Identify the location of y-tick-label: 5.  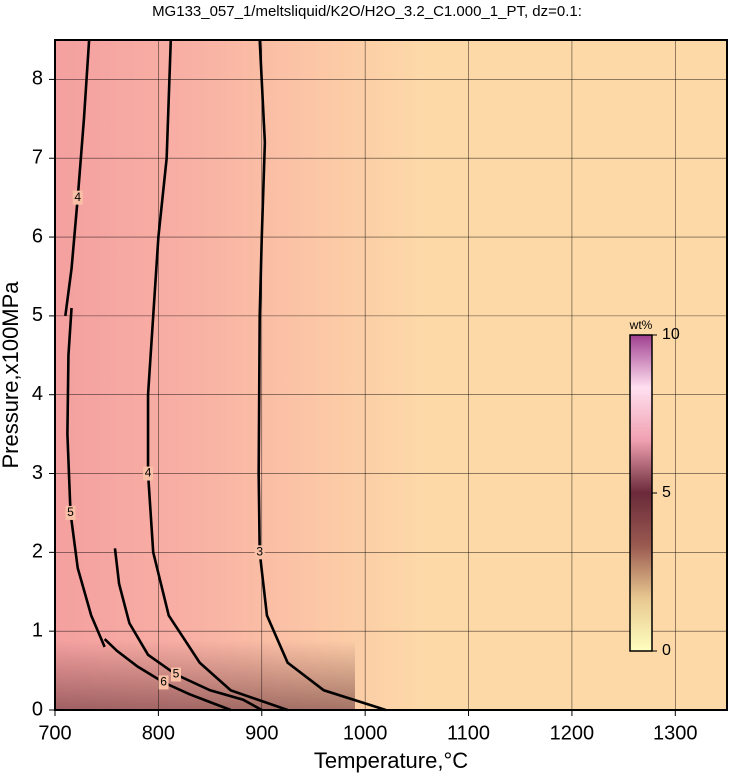
(37, 315).